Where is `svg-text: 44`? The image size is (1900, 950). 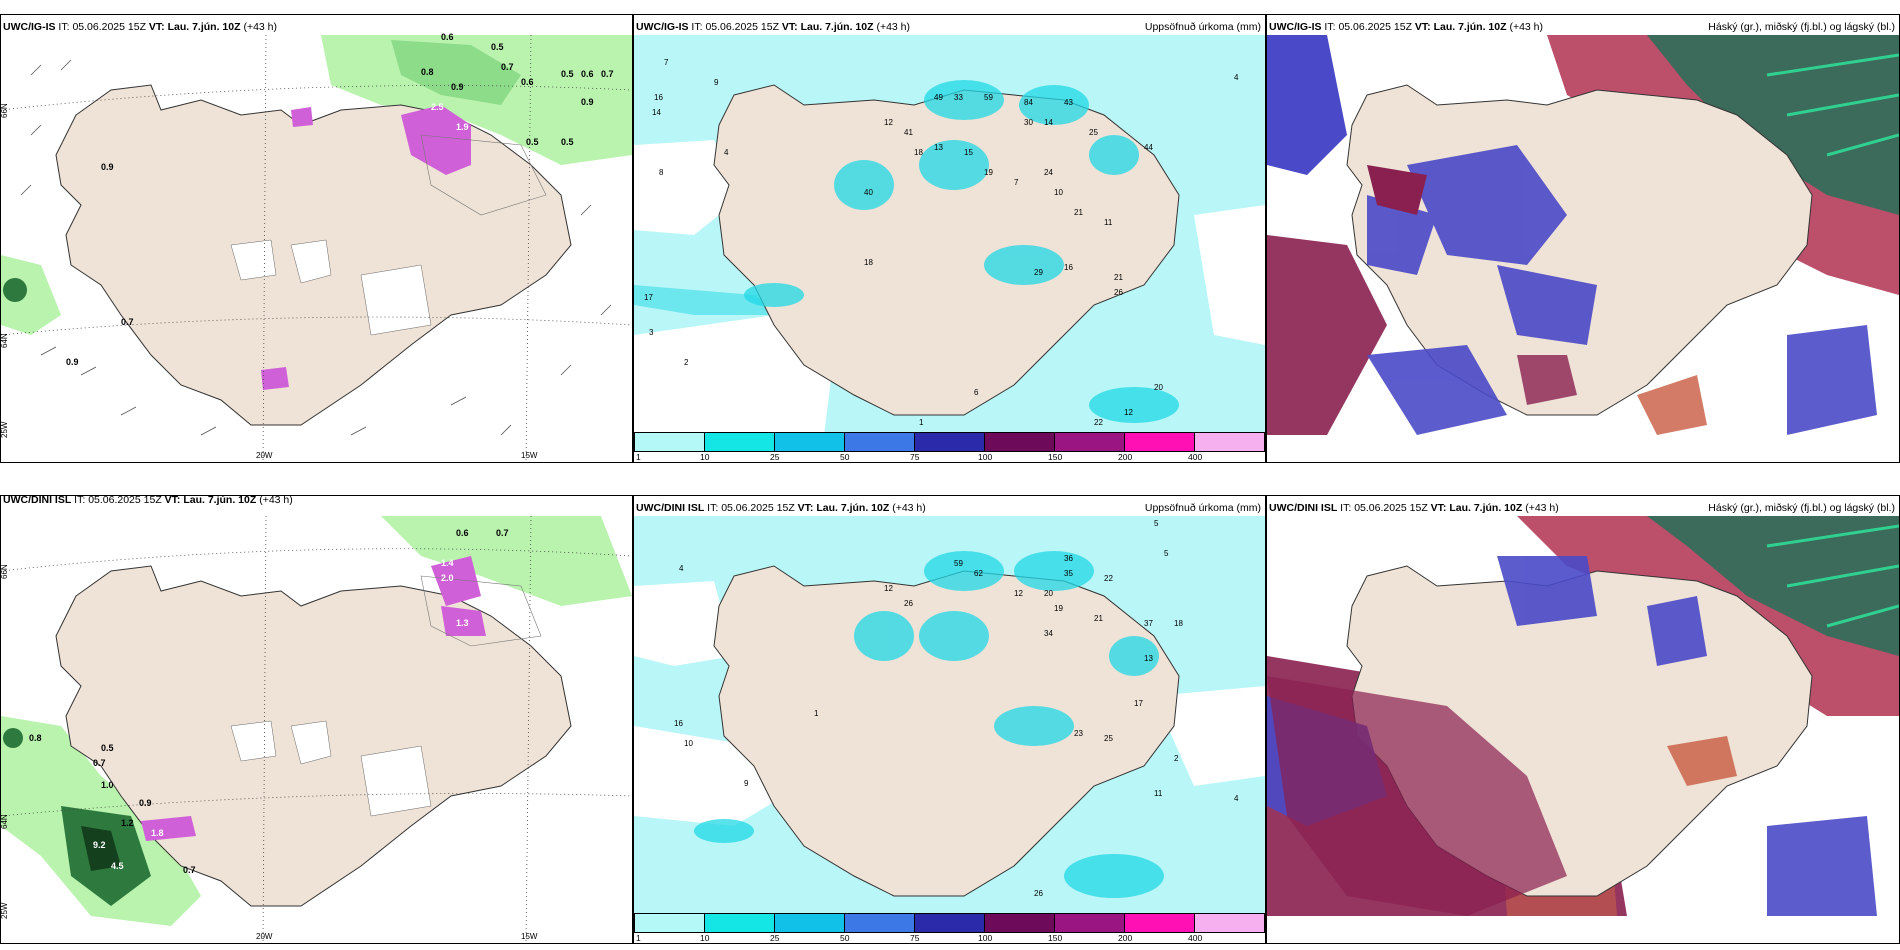
svg-text: 44 is located at coordinates (1148, 147).